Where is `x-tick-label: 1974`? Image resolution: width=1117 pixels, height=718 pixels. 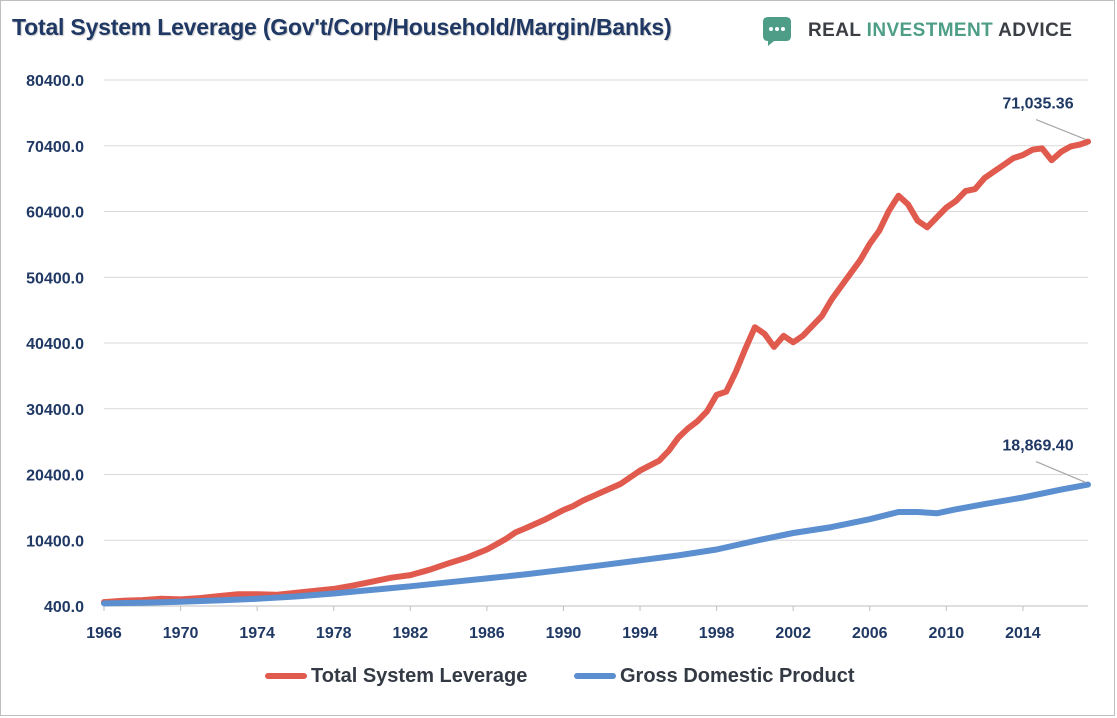 x-tick-label: 1974 is located at coordinates (257, 633).